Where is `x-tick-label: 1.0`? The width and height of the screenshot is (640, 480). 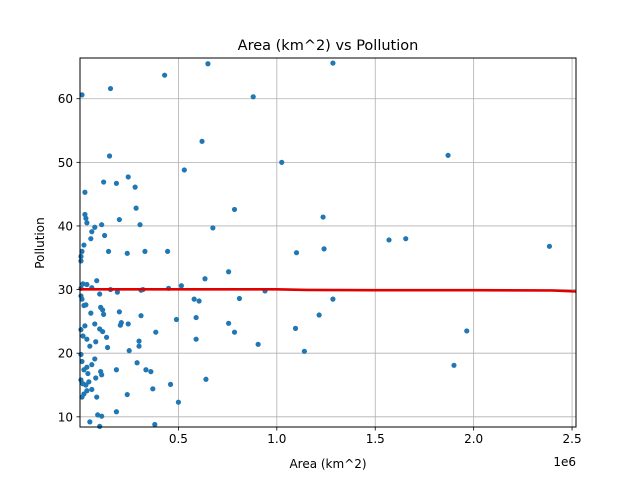 x-tick-label: 1.0 is located at coordinates (276, 439).